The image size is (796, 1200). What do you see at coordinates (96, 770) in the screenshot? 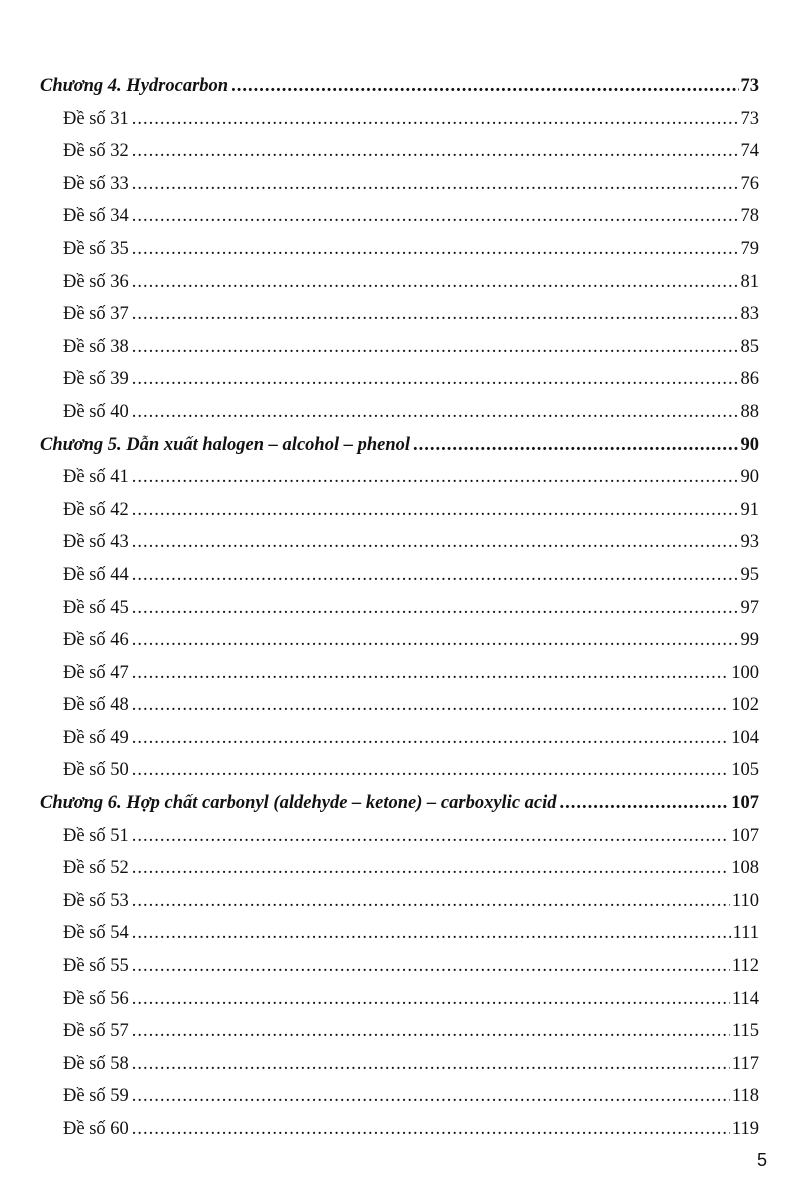
I see `toc-title: Đề số 50` at bounding box center [96, 770].